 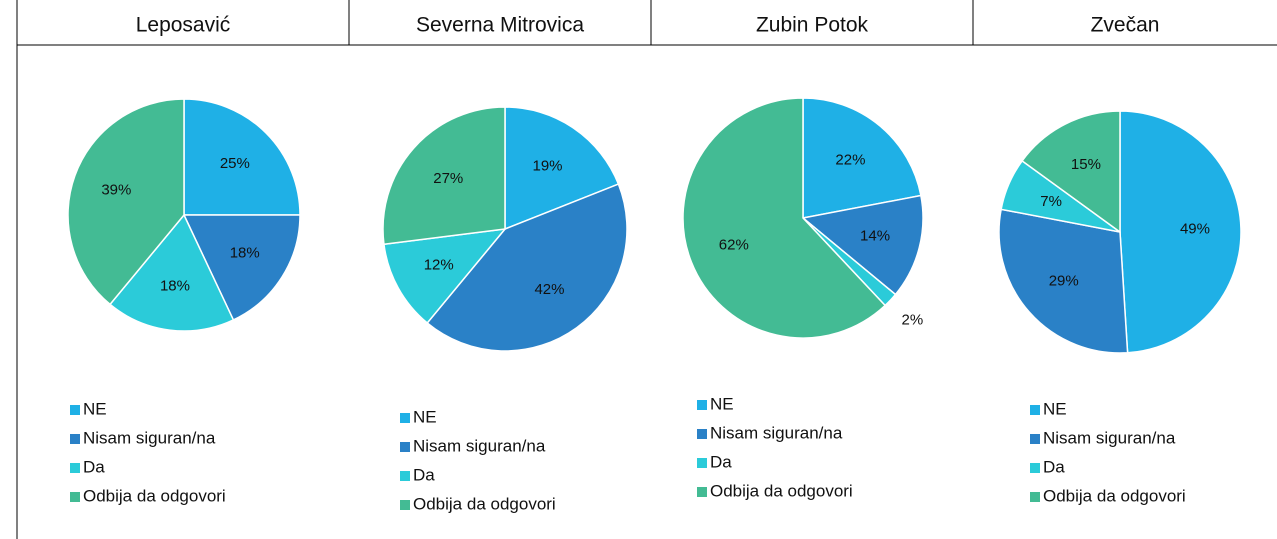 I want to click on data-label: 49%, so click(x=1195, y=229).